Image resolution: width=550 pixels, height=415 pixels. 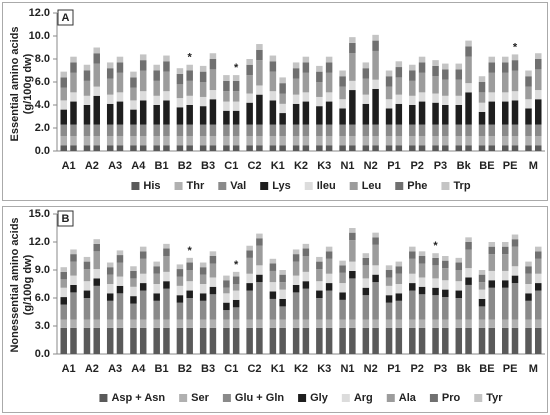 What do you see at coordinates (42, 326) in the screenshot?
I see `y-tick-label: 3.0` at bounding box center [42, 326].